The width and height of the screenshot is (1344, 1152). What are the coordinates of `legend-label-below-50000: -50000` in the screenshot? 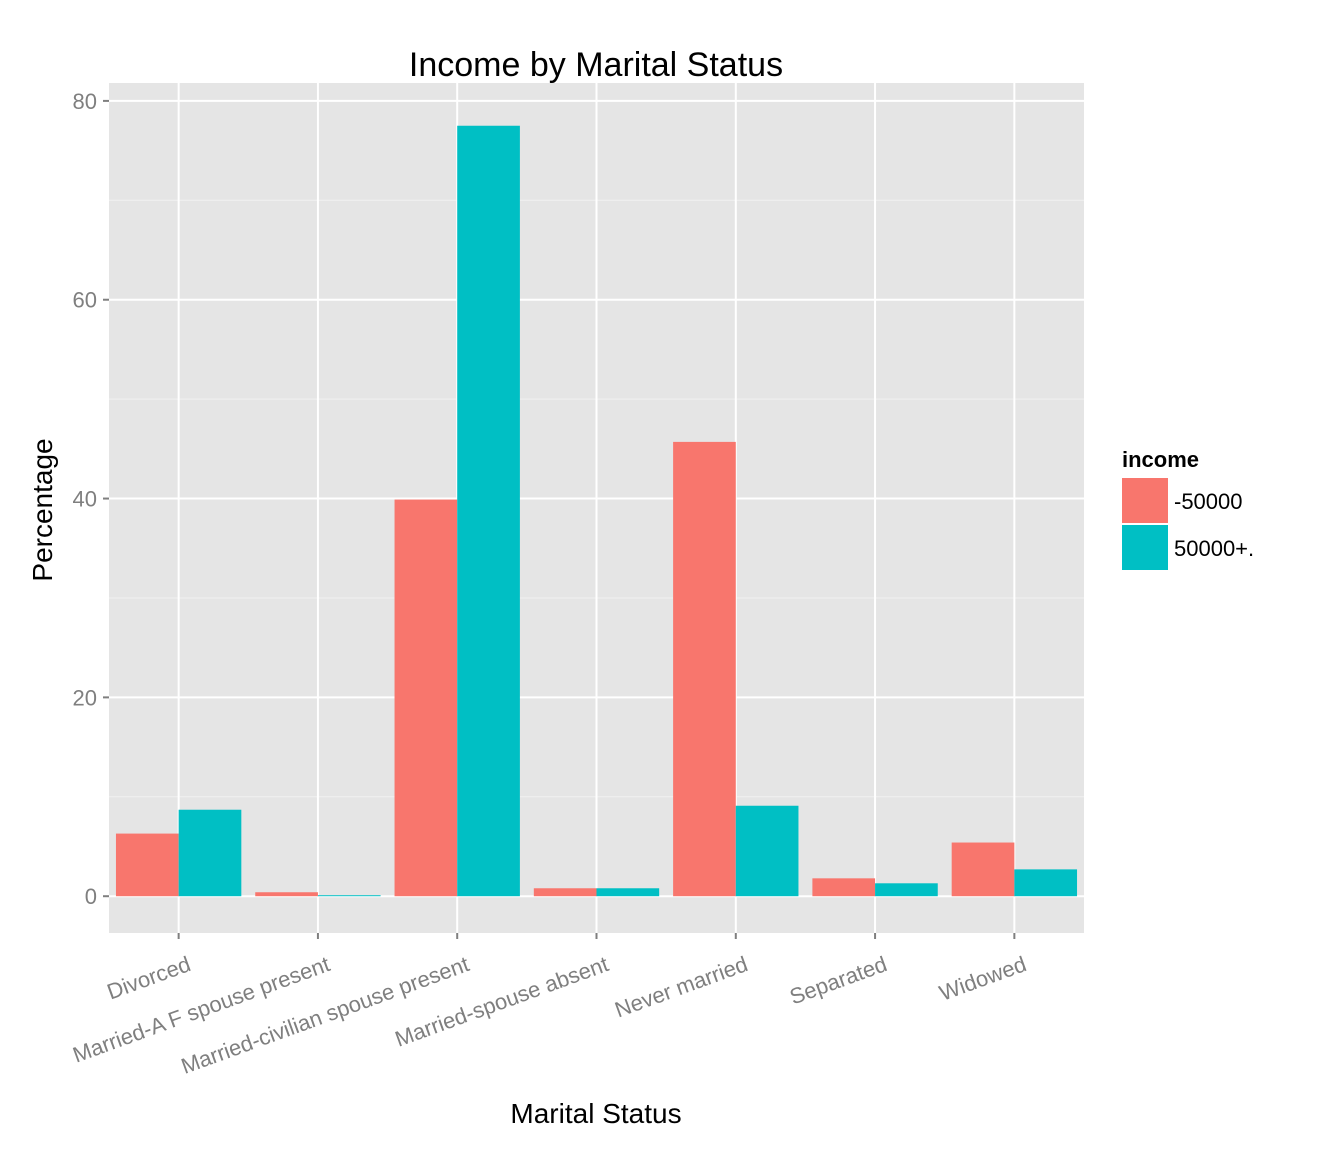 It's located at (1208, 501).